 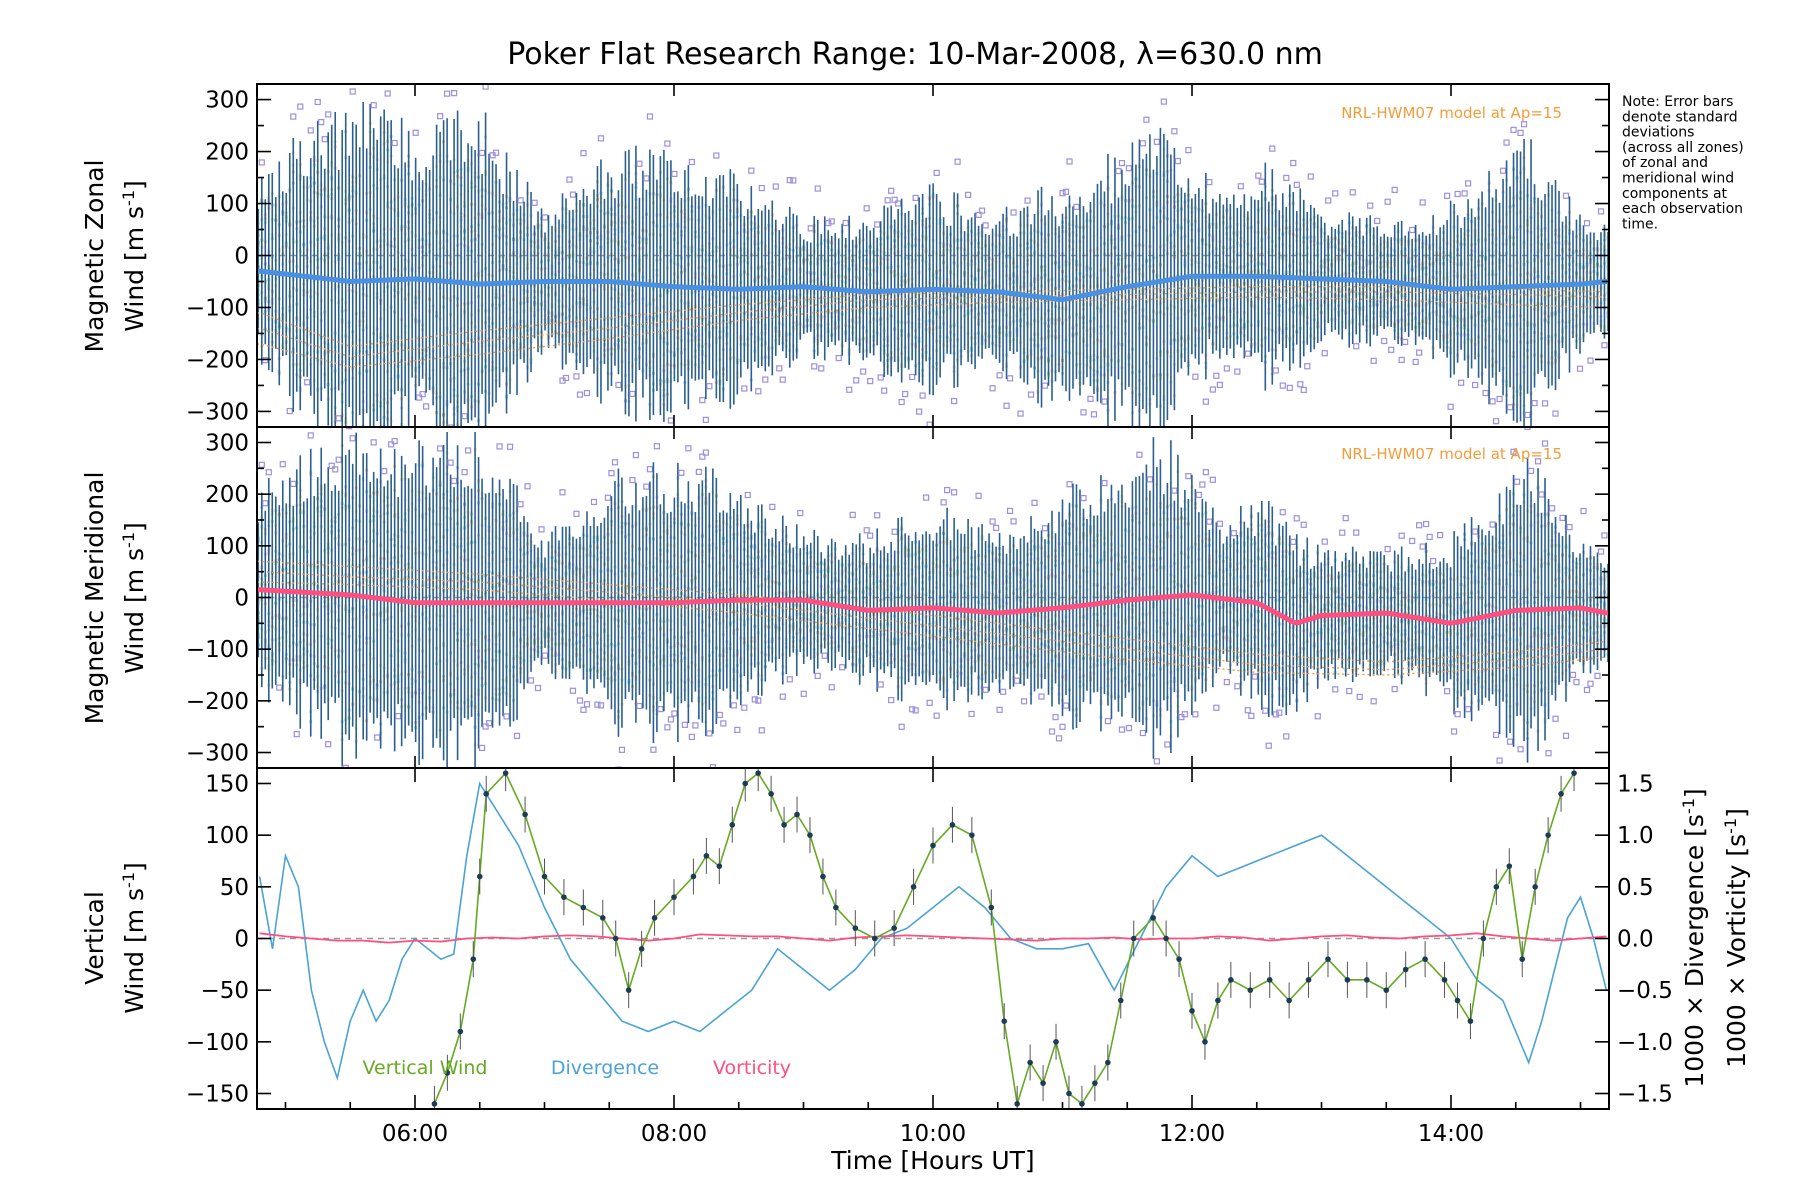 I want to click on note-line: deviations, so click(x=1658, y=133).